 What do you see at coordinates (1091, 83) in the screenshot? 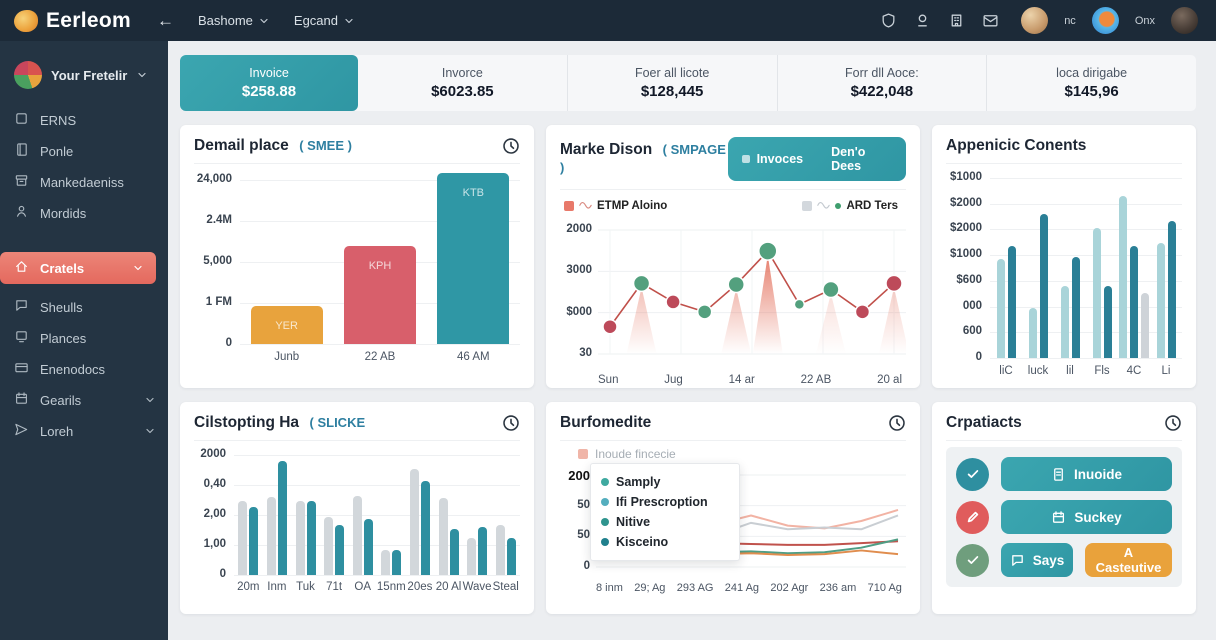
I see `stat-card-5: loca dirigabe $145,96` at bounding box center [1091, 83].